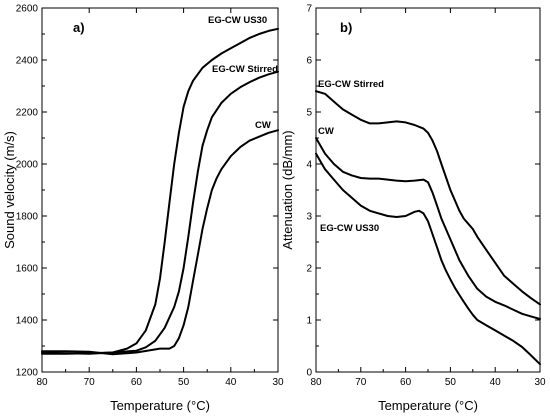 The width and height of the screenshot is (550, 420). What do you see at coordinates (287, 189) in the screenshot?
I see `y-axis-title: Attenuation (dB/mm)` at bounding box center [287, 189].